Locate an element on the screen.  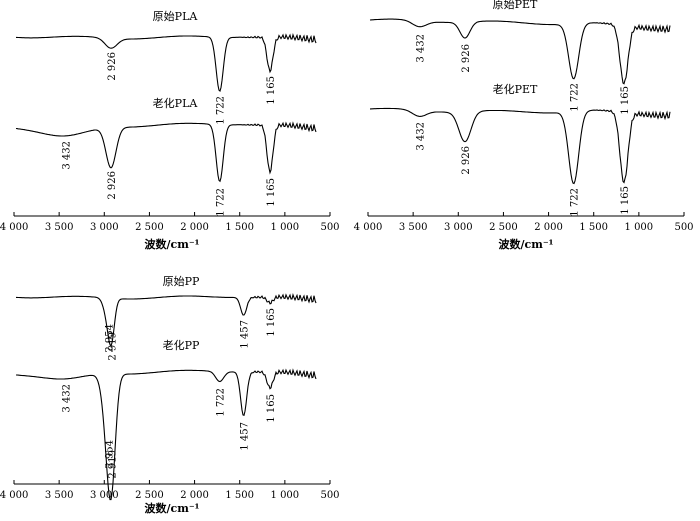
trace-label: 原始PET is located at coordinates (515, 5).